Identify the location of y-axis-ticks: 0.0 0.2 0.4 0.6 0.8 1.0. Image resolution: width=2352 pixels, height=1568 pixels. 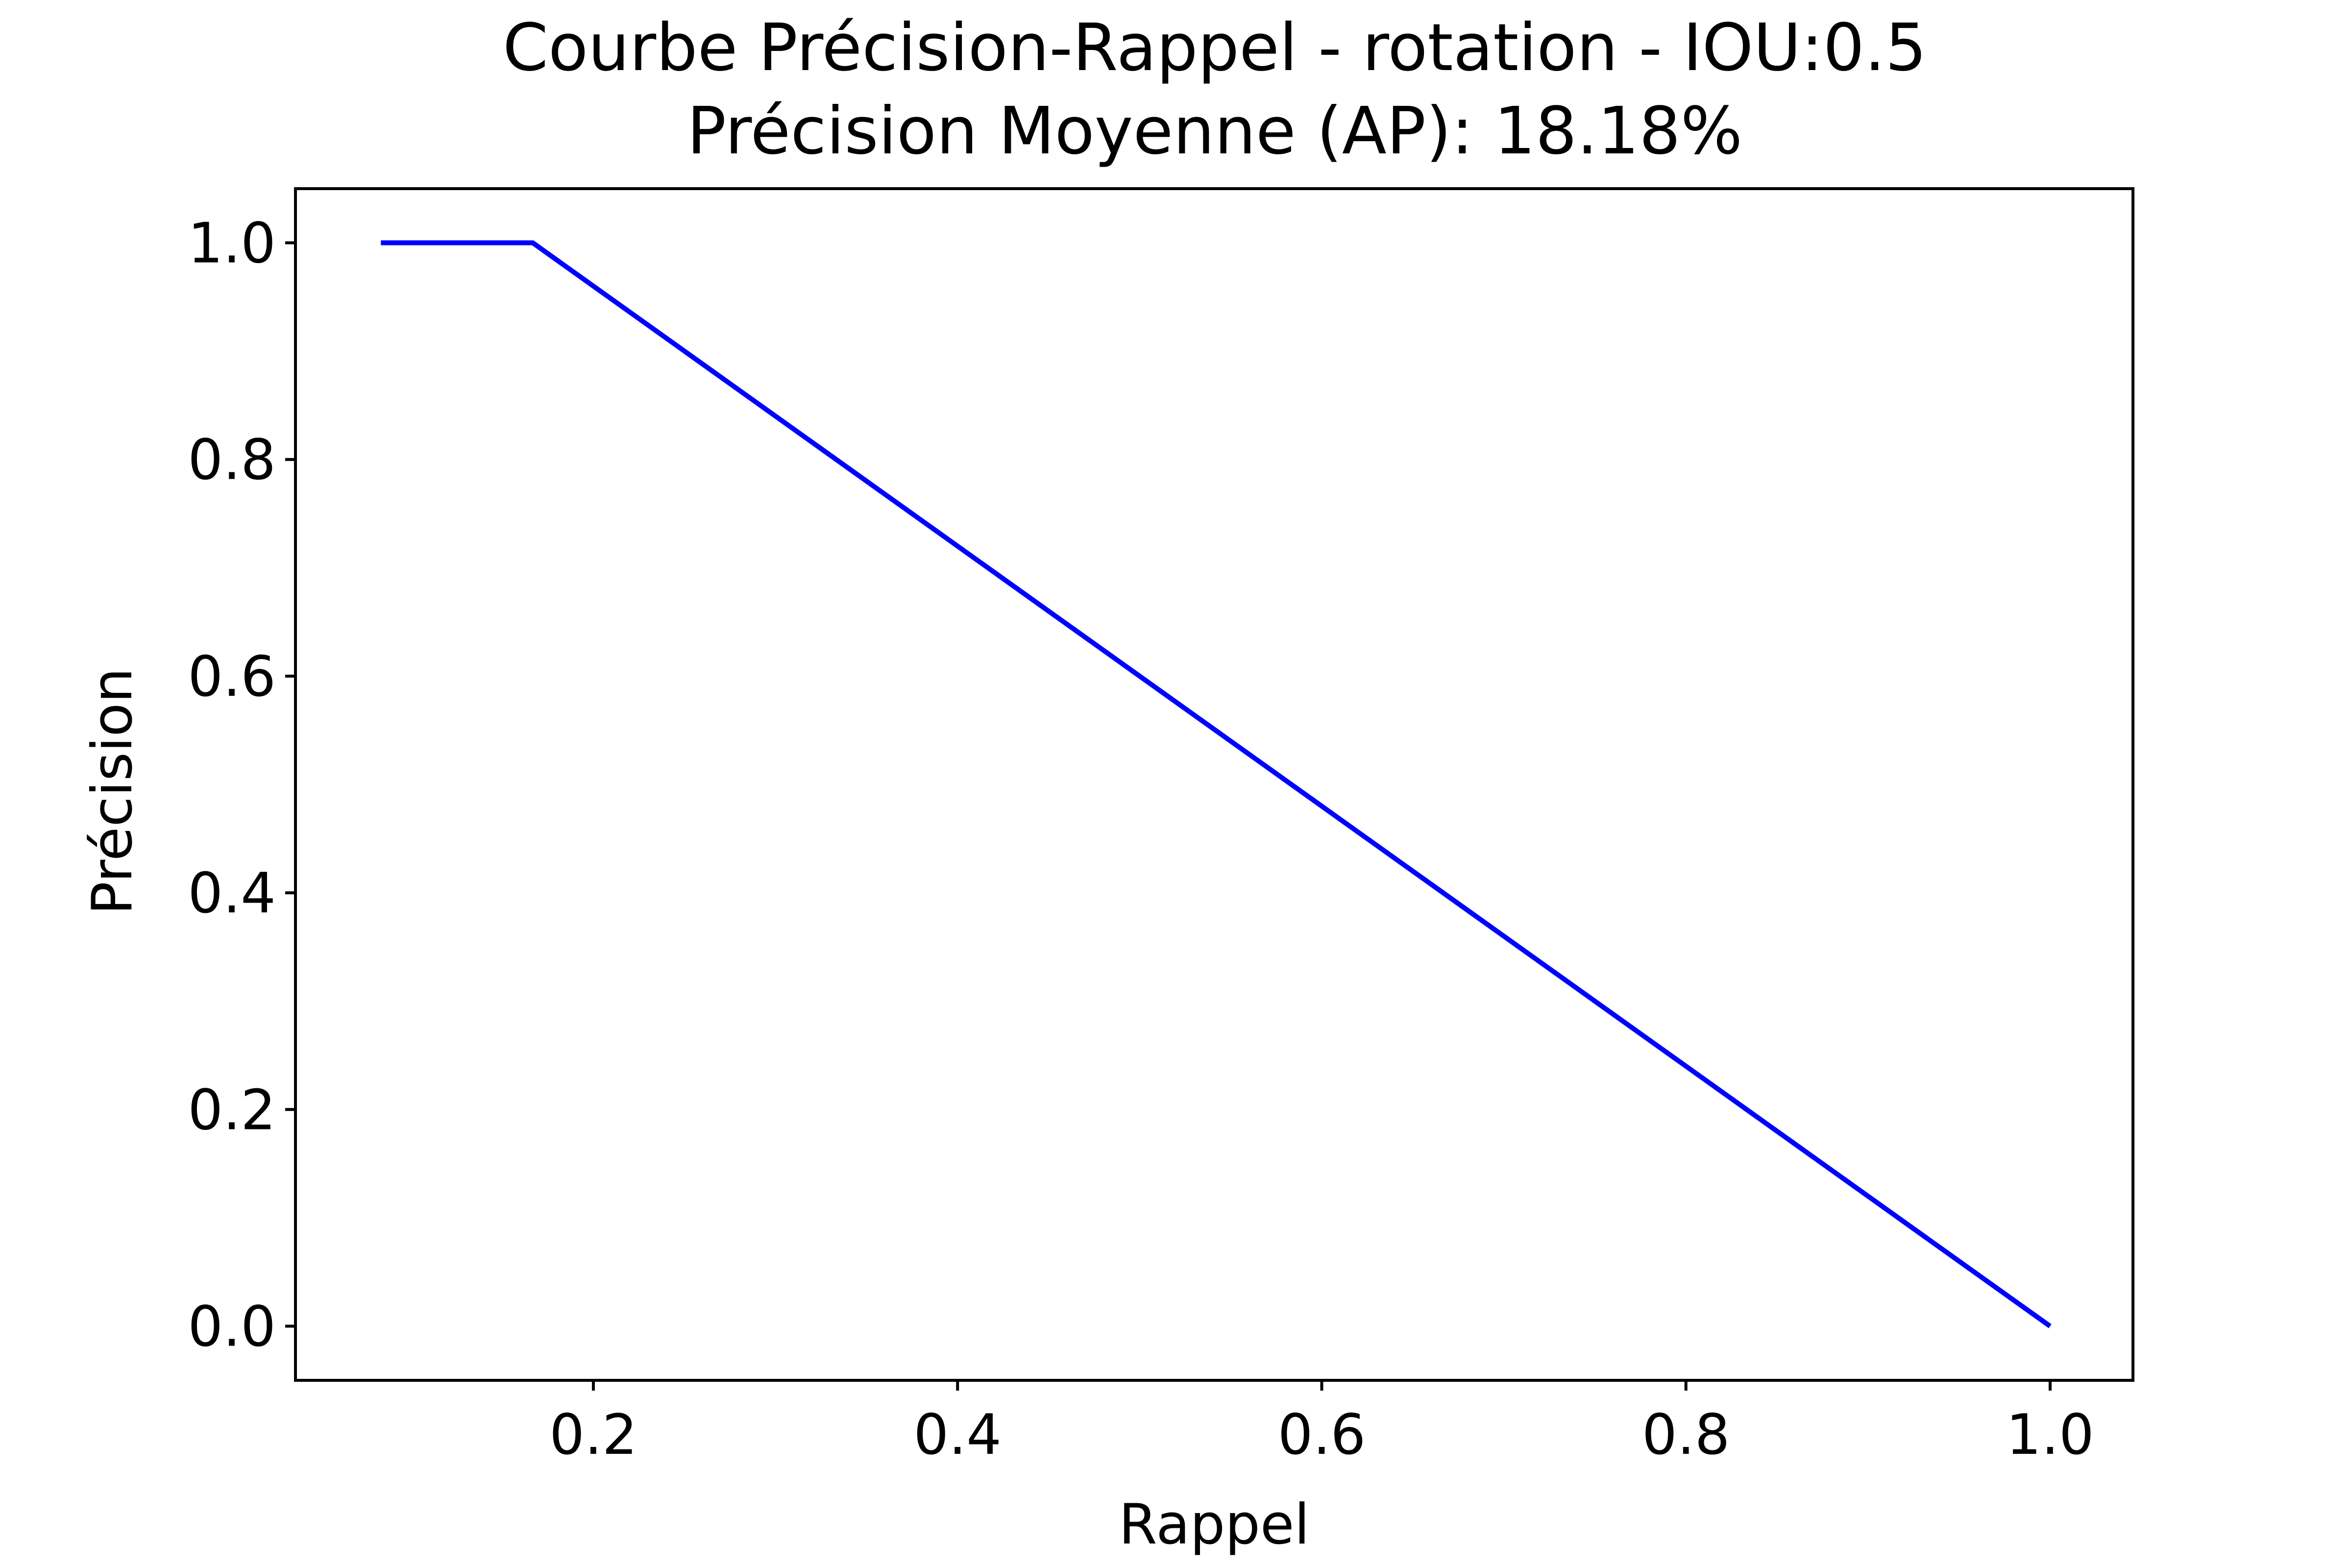
(241, 785).